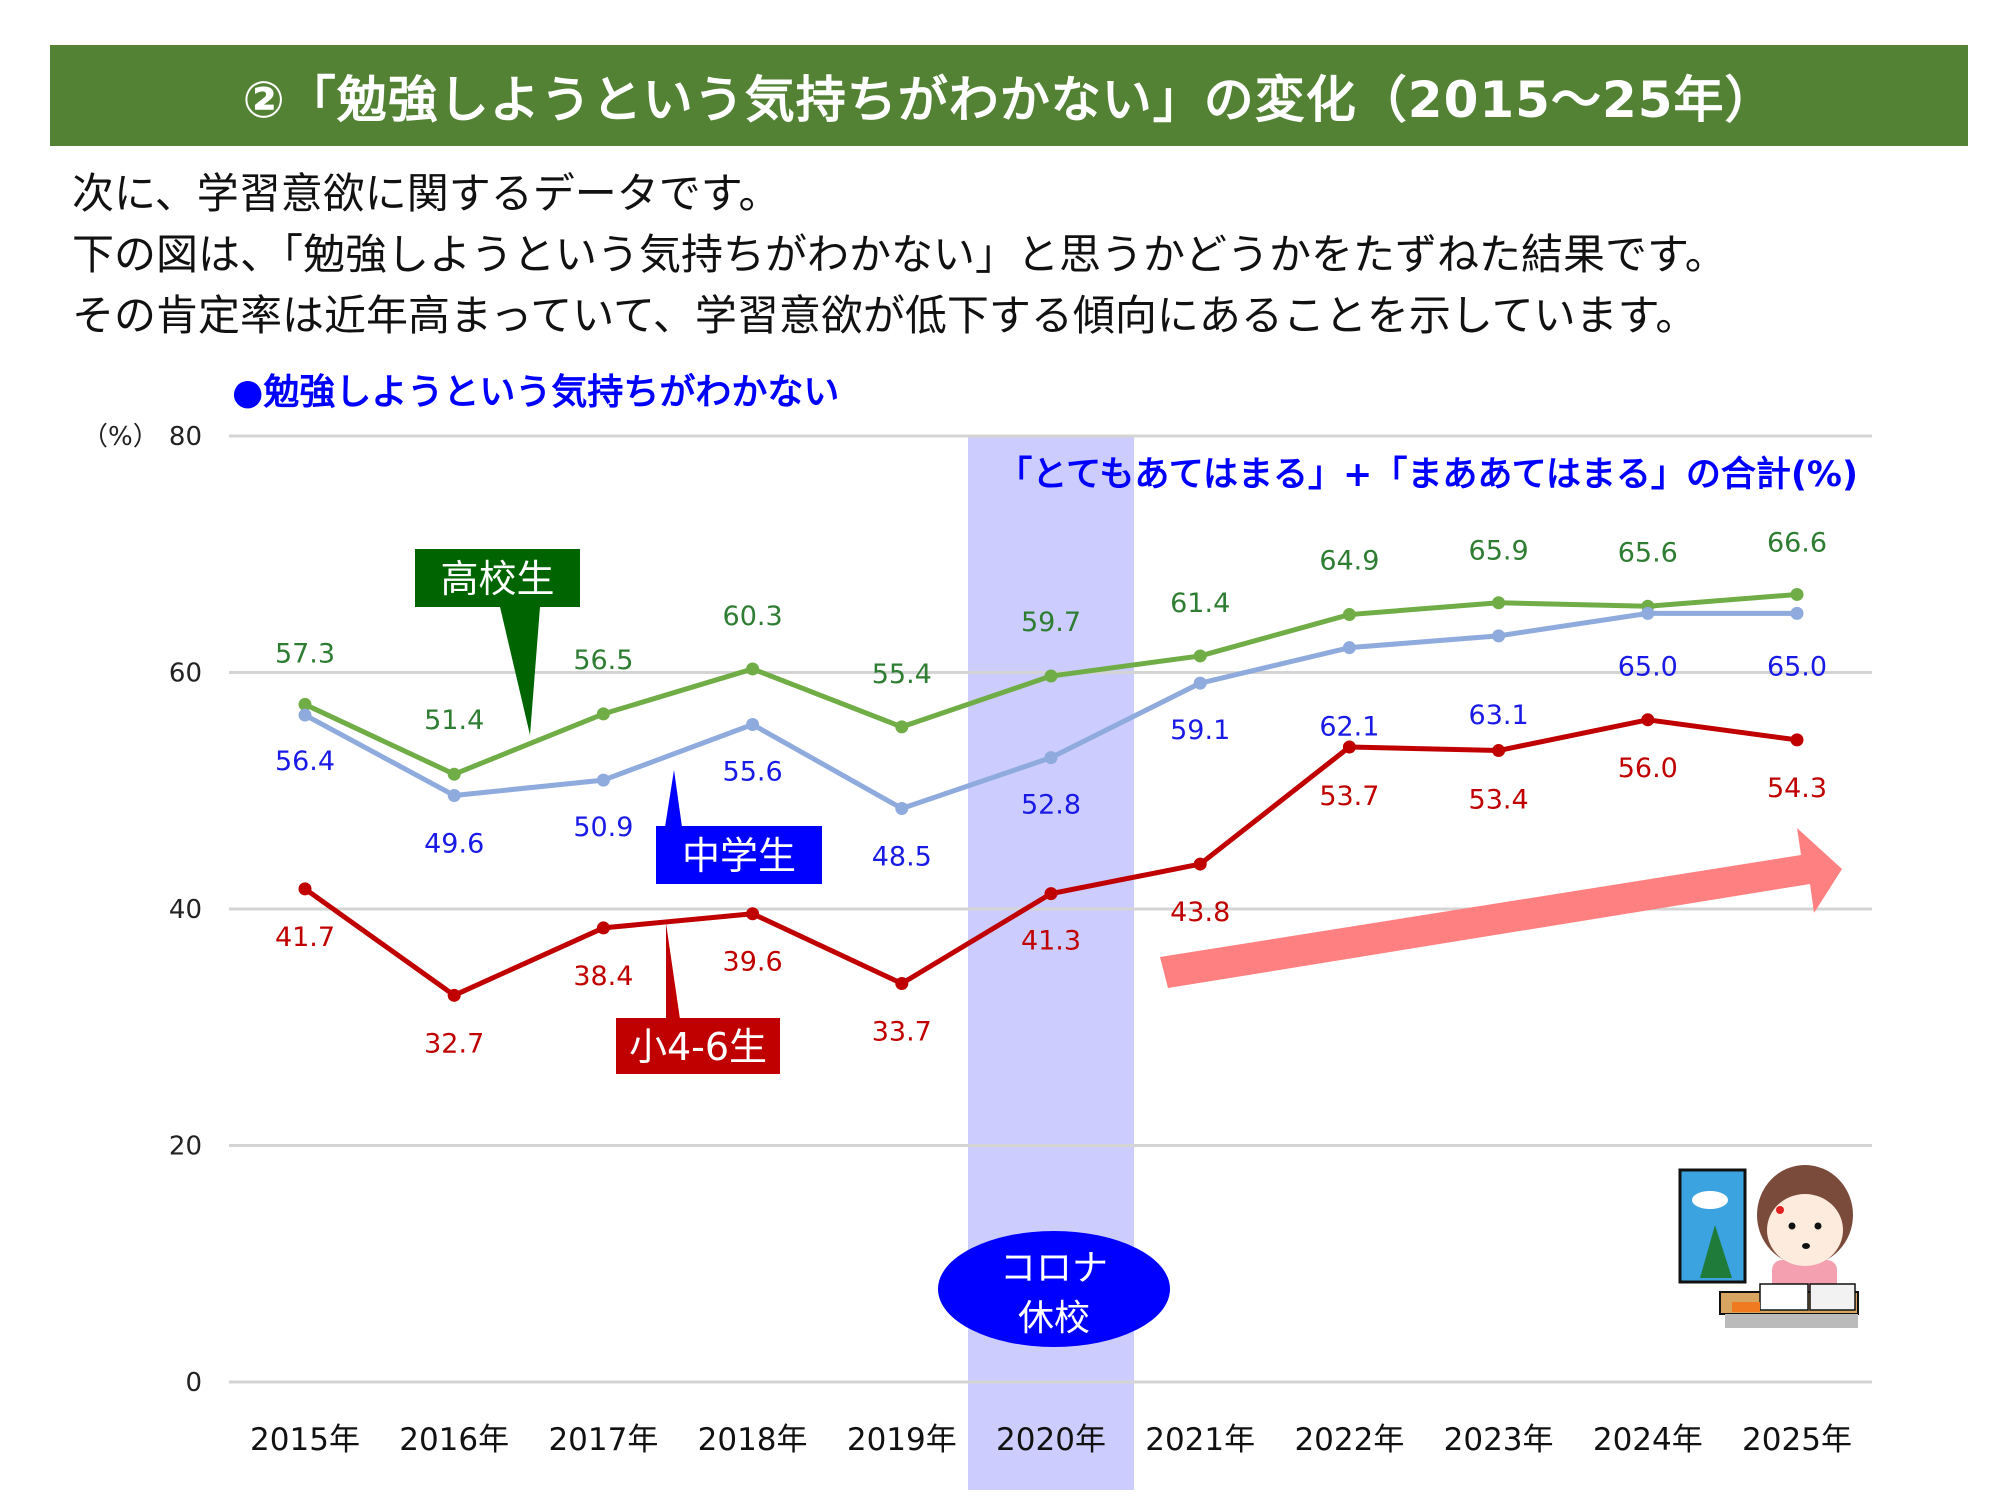  Describe the element at coordinates (902, 856) in the screenshot. I see `data-label-middle_school-4: 48.5` at that location.